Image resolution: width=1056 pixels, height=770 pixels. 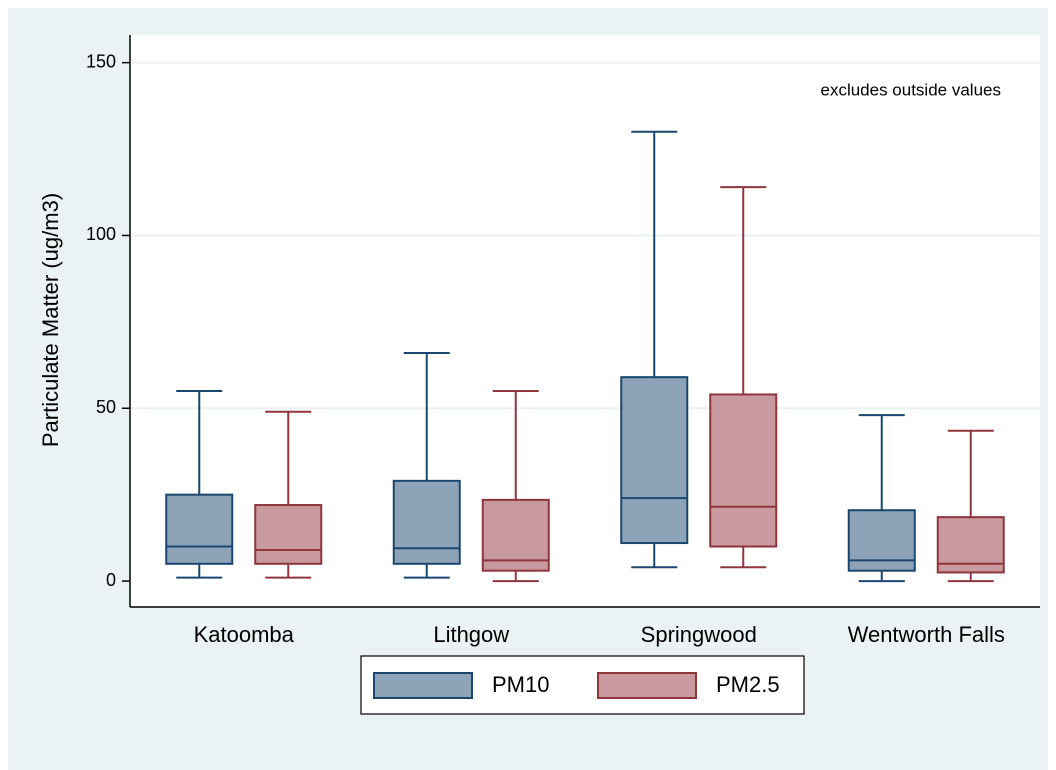 I want to click on x-tick-label: Springwood, so click(x=699, y=634).